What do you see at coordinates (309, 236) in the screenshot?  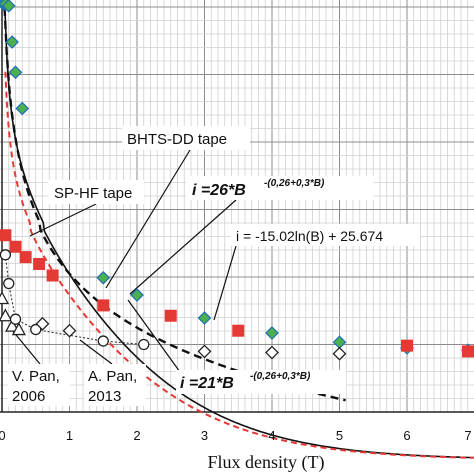 I see `equation-ln: i = -15.02ln(B) + 25.674` at bounding box center [309, 236].